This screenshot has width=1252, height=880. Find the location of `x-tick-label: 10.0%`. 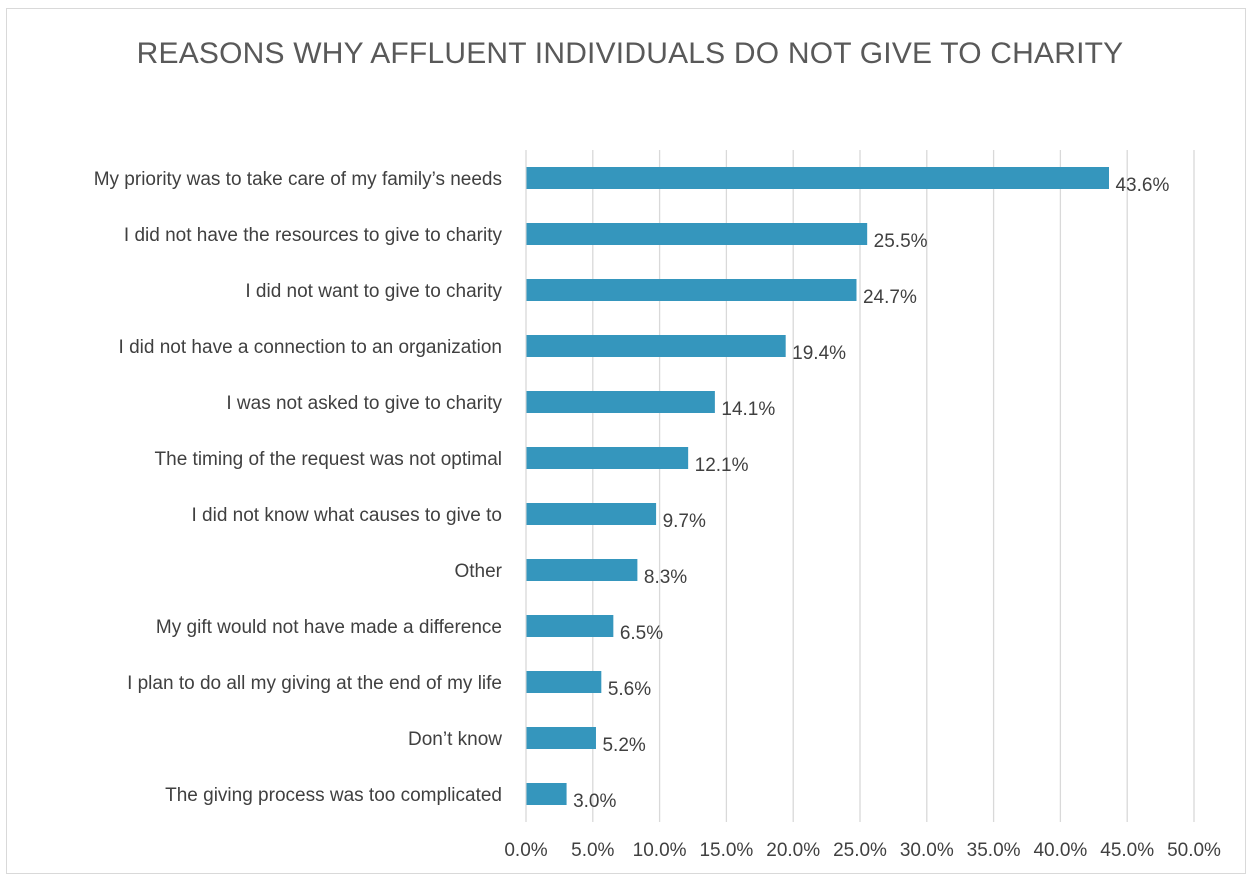

x-tick-label: 10.0% is located at coordinates (660, 850).